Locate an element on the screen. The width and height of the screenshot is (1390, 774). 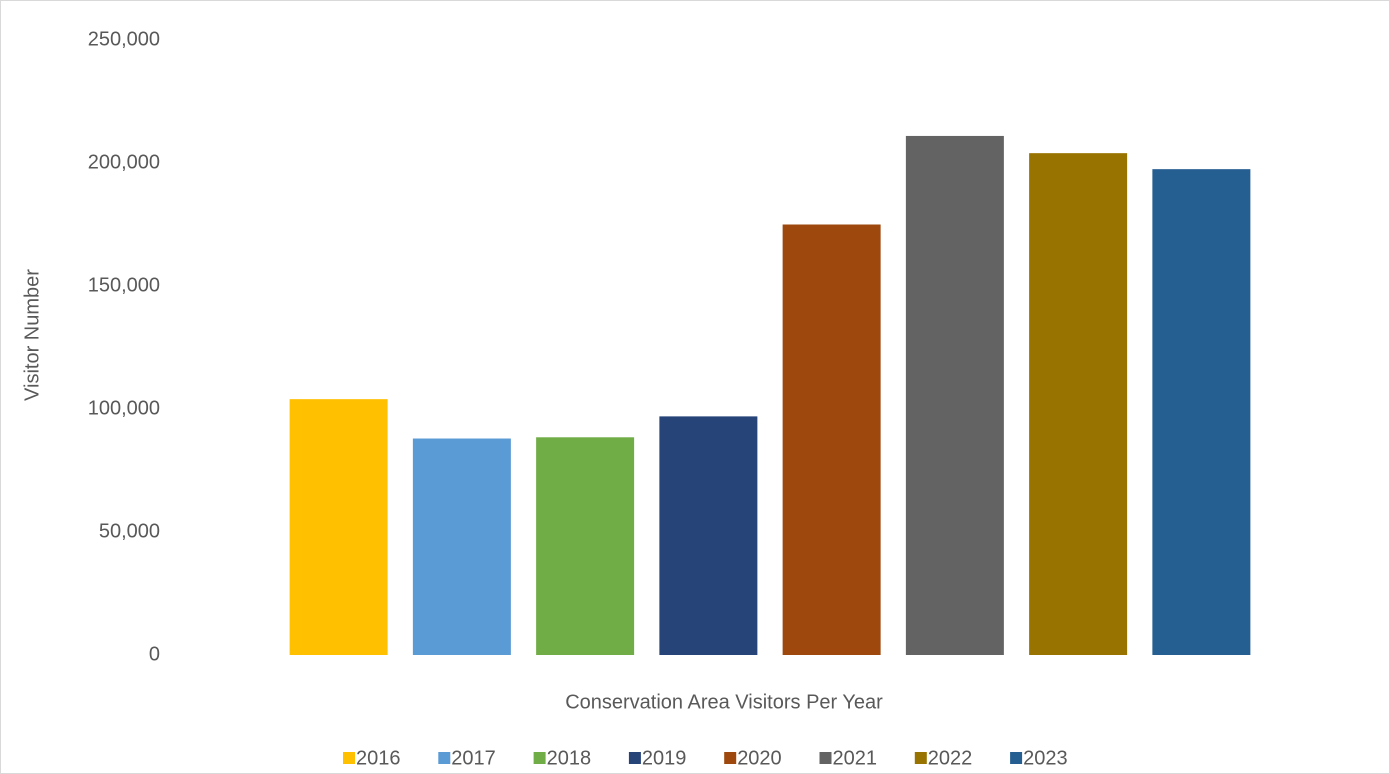
legend-label: 2018 is located at coordinates (569, 758).